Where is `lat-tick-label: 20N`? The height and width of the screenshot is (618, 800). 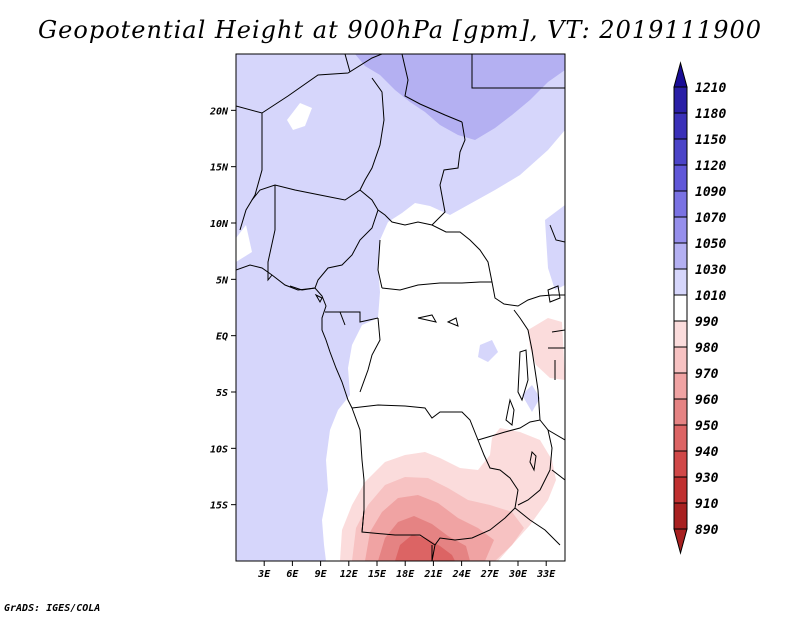 lat-tick-label: 20N is located at coordinates (219, 111).